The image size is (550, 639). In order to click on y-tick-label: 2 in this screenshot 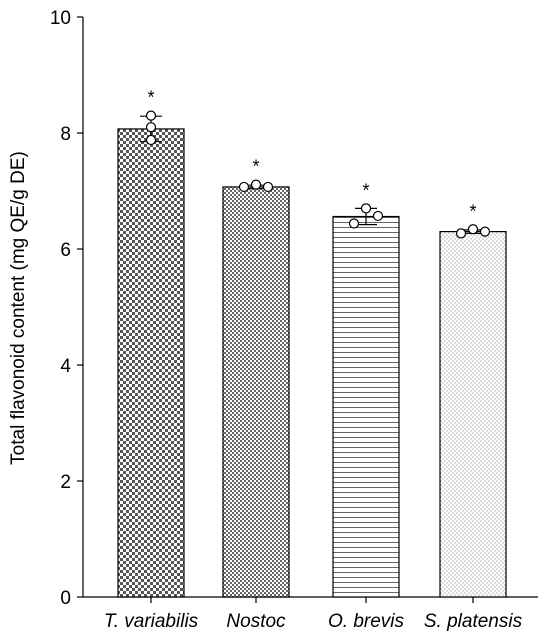, I will do `click(65, 482)`.